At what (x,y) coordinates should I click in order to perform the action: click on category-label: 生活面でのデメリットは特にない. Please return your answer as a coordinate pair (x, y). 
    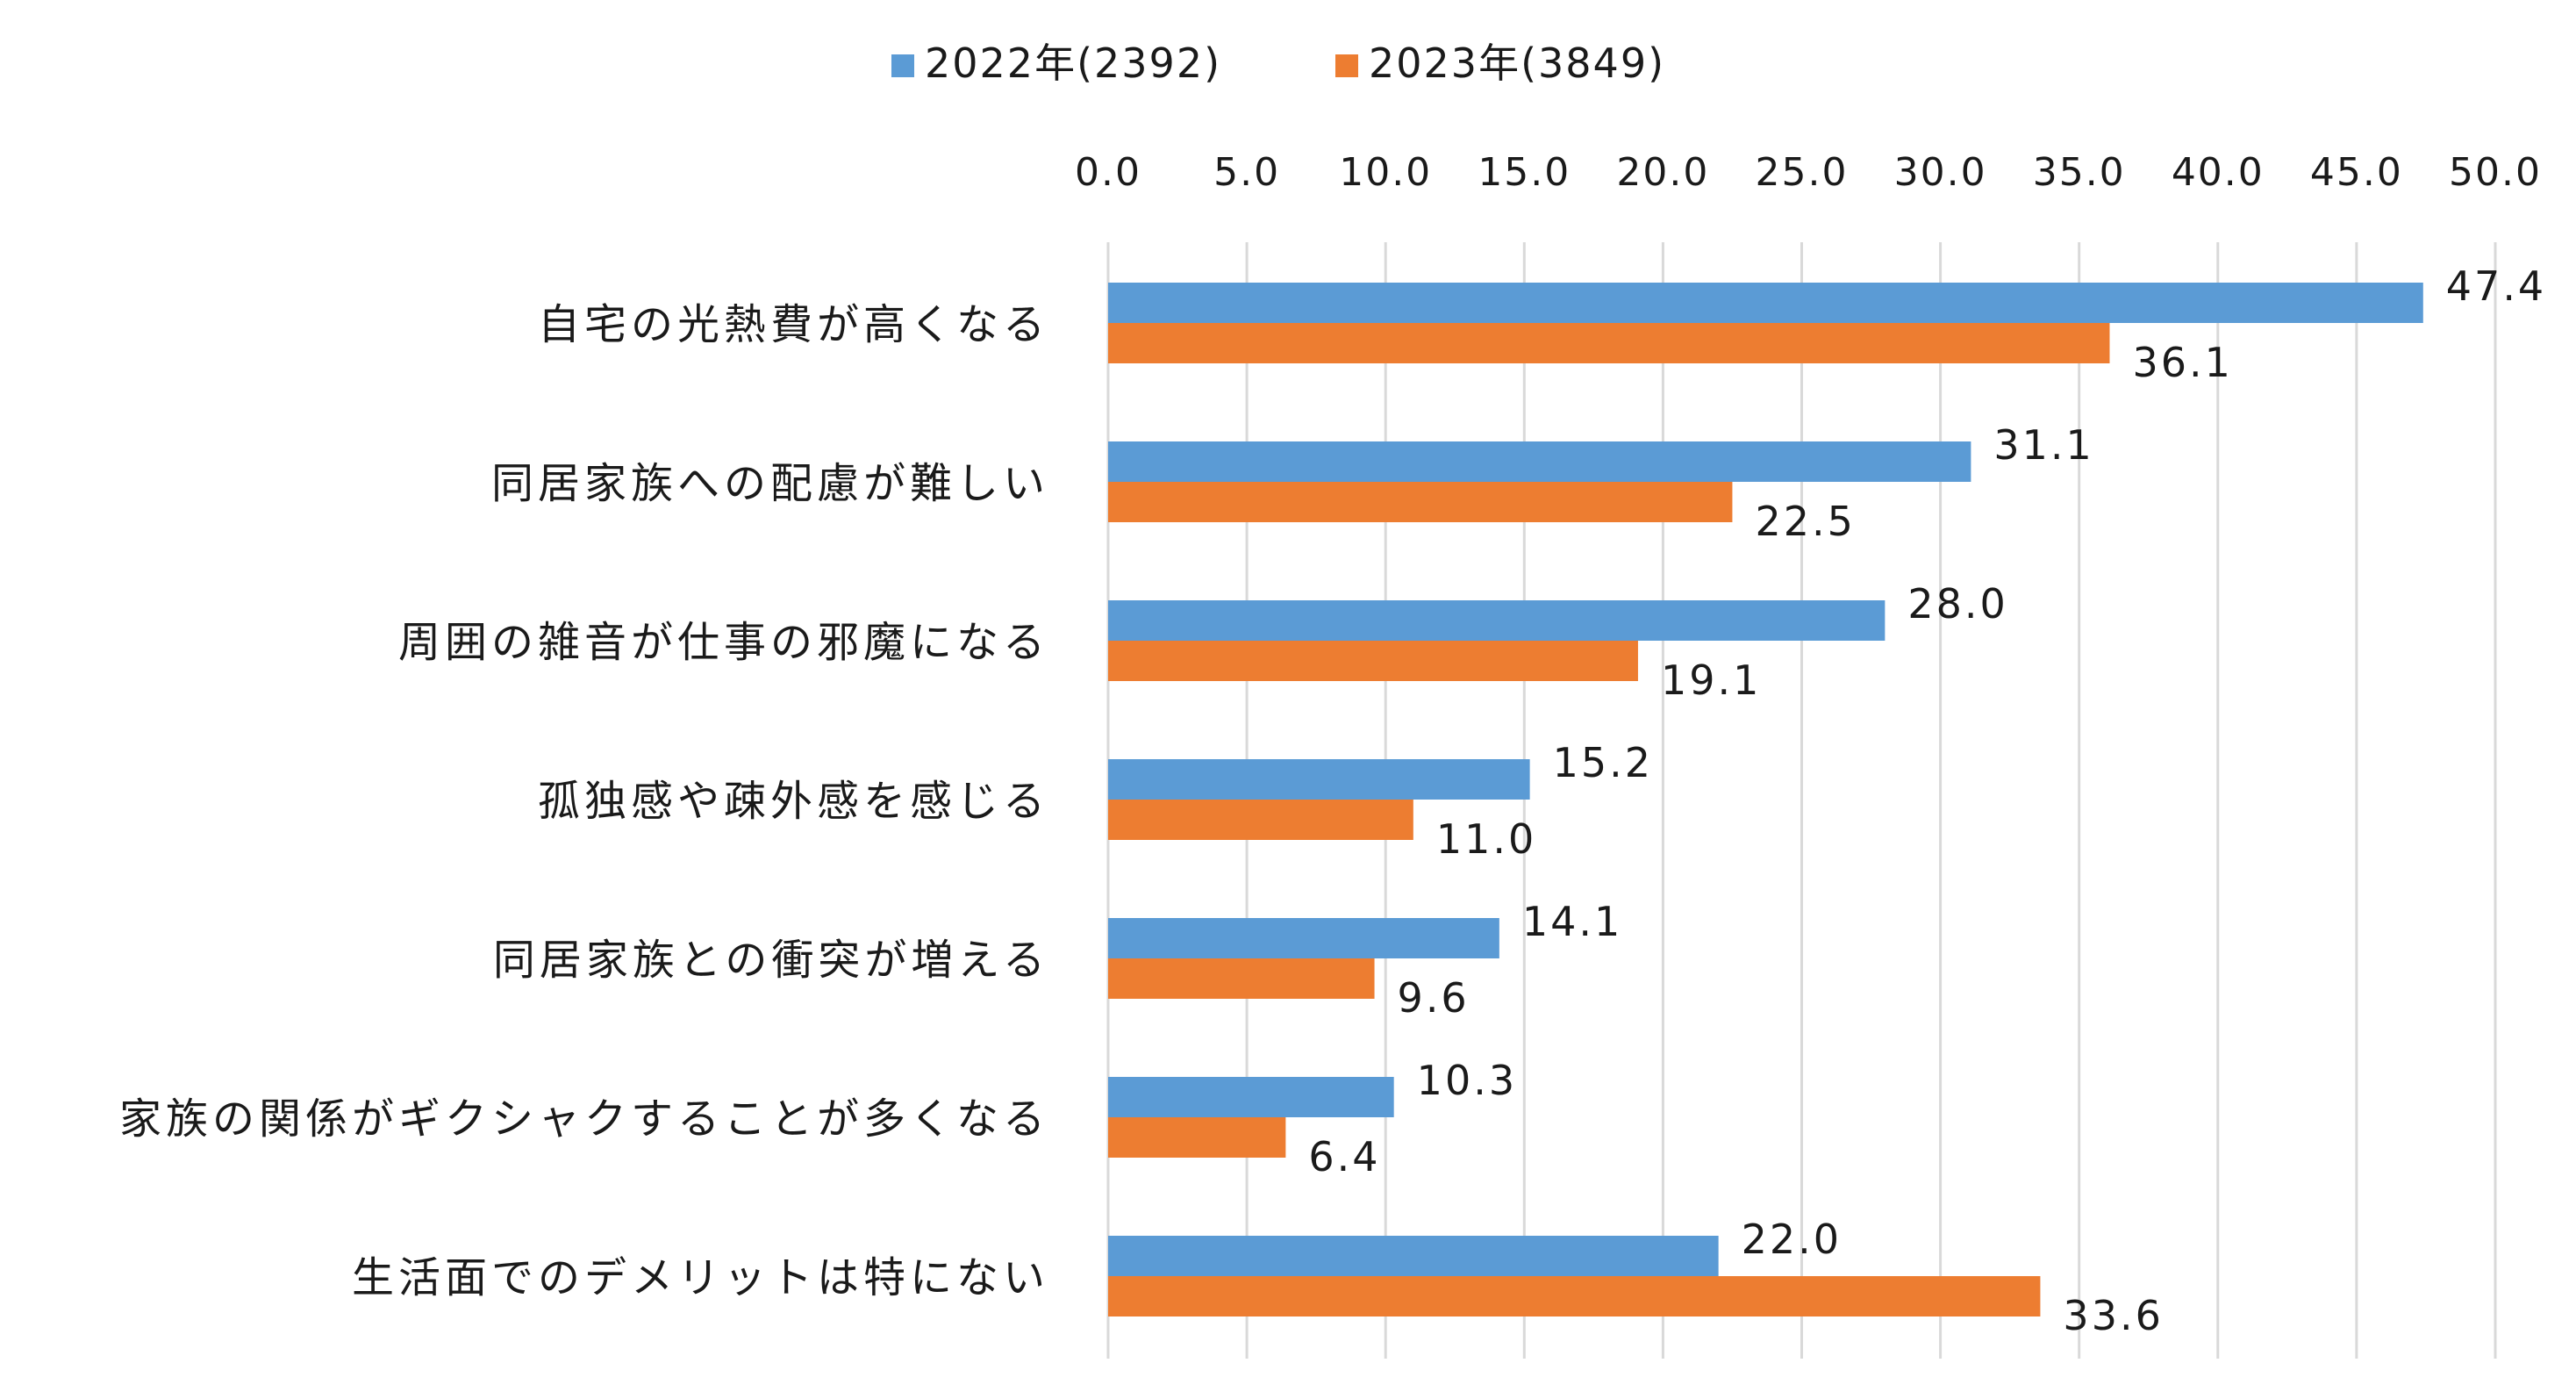
    Looking at the image, I should click on (700, 1277).